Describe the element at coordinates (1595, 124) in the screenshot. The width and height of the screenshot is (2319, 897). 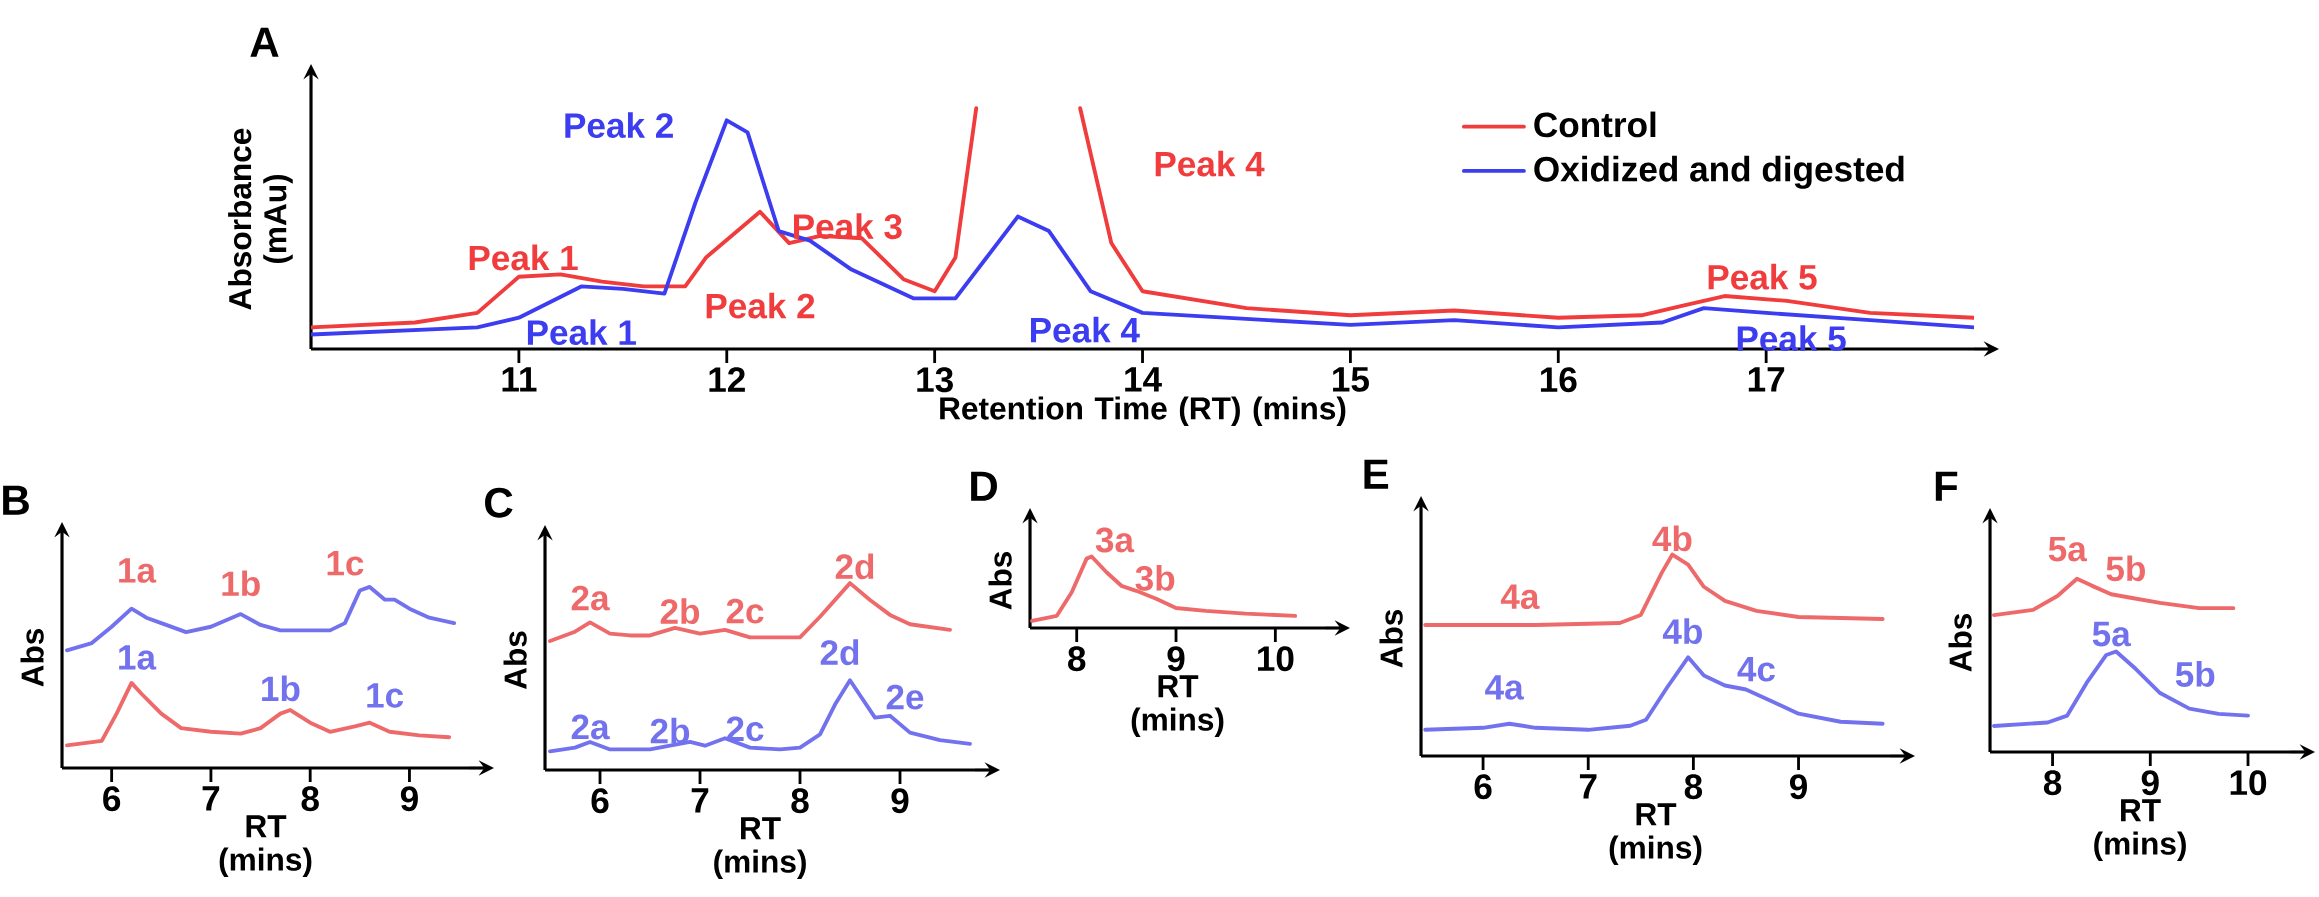
I see `legend-label: Control` at that location.